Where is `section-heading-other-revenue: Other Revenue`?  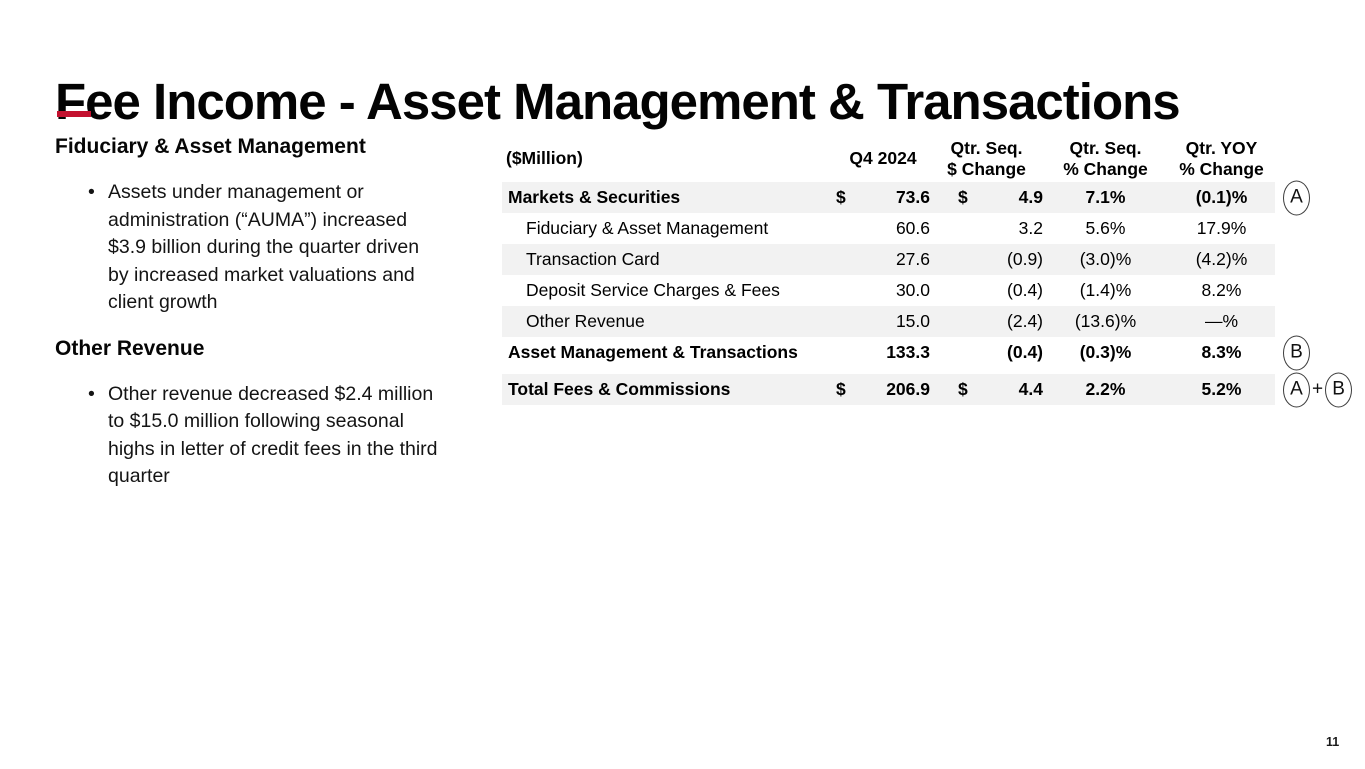
section-heading-other-revenue: Other Revenue is located at coordinates (130, 348).